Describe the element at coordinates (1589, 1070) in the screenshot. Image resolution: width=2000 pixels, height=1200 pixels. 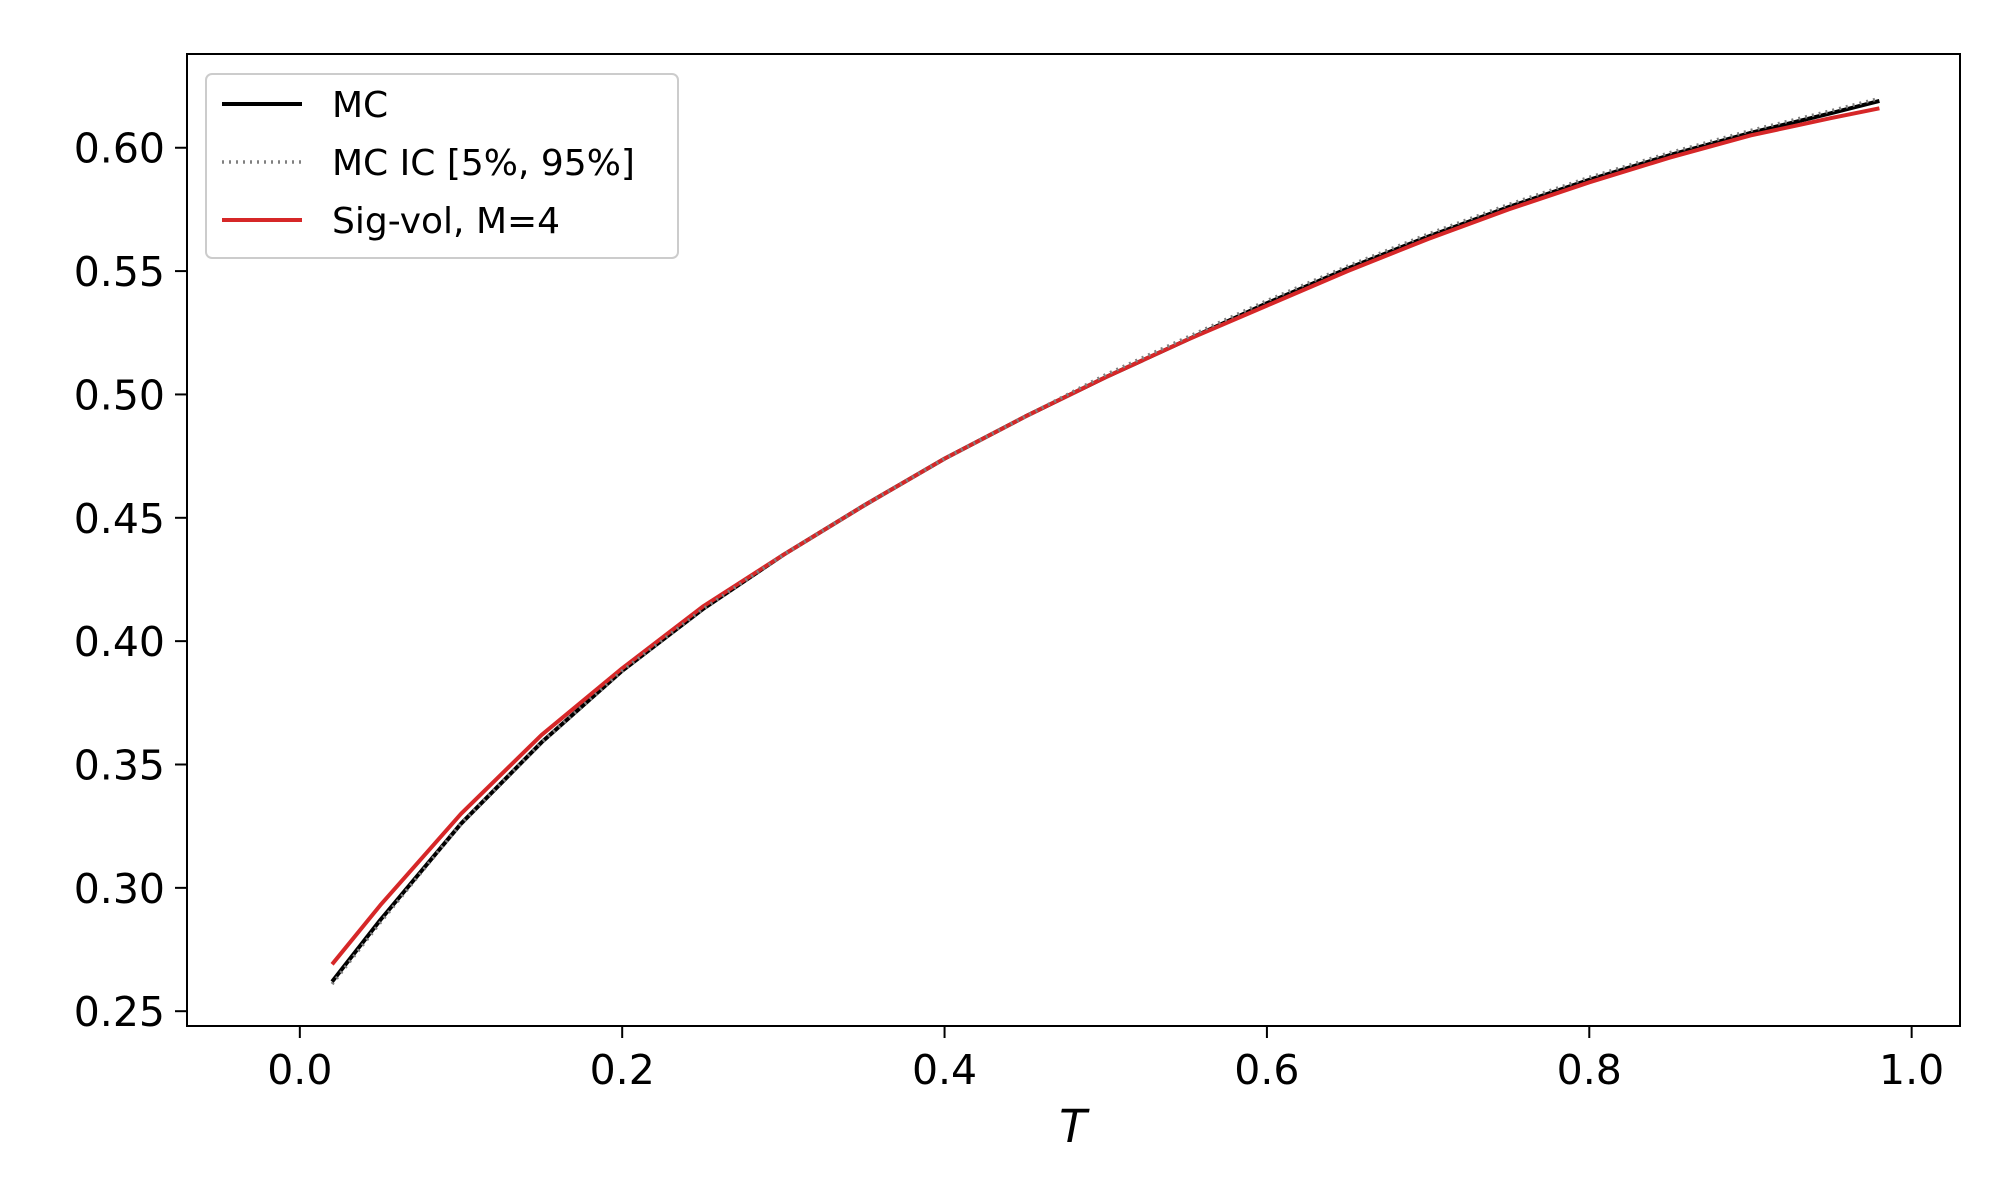
I see `x-tick-label: 0.8` at that location.